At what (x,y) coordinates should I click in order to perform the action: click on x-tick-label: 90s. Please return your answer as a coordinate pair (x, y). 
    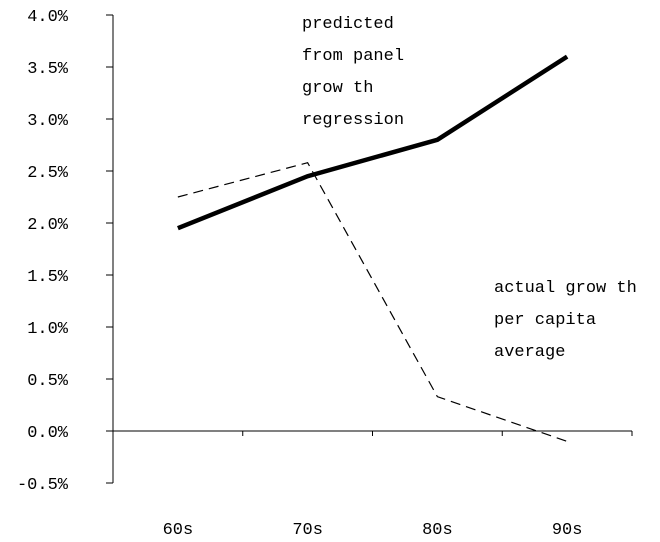
    Looking at the image, I should click on (567, 530).